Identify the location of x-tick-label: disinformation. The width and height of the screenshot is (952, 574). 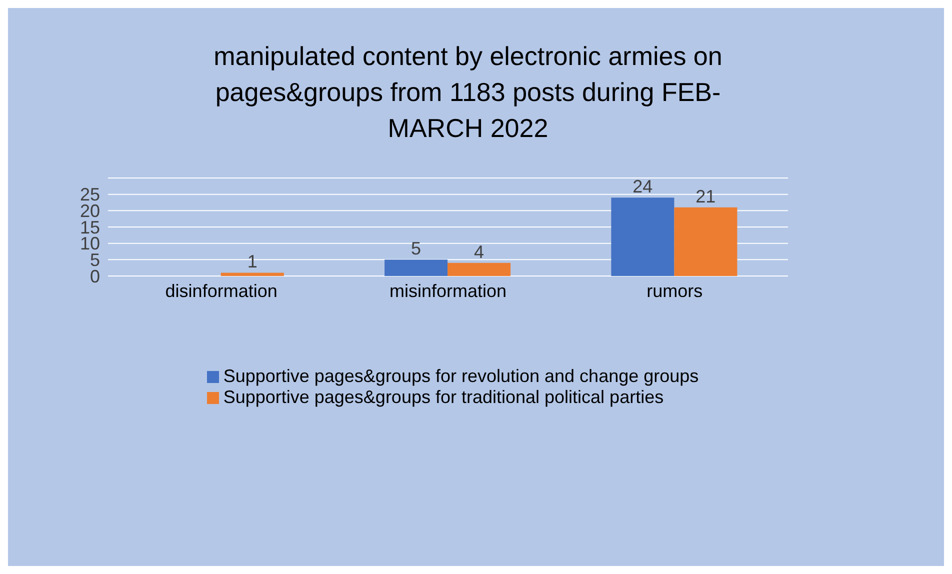
(221, 290).